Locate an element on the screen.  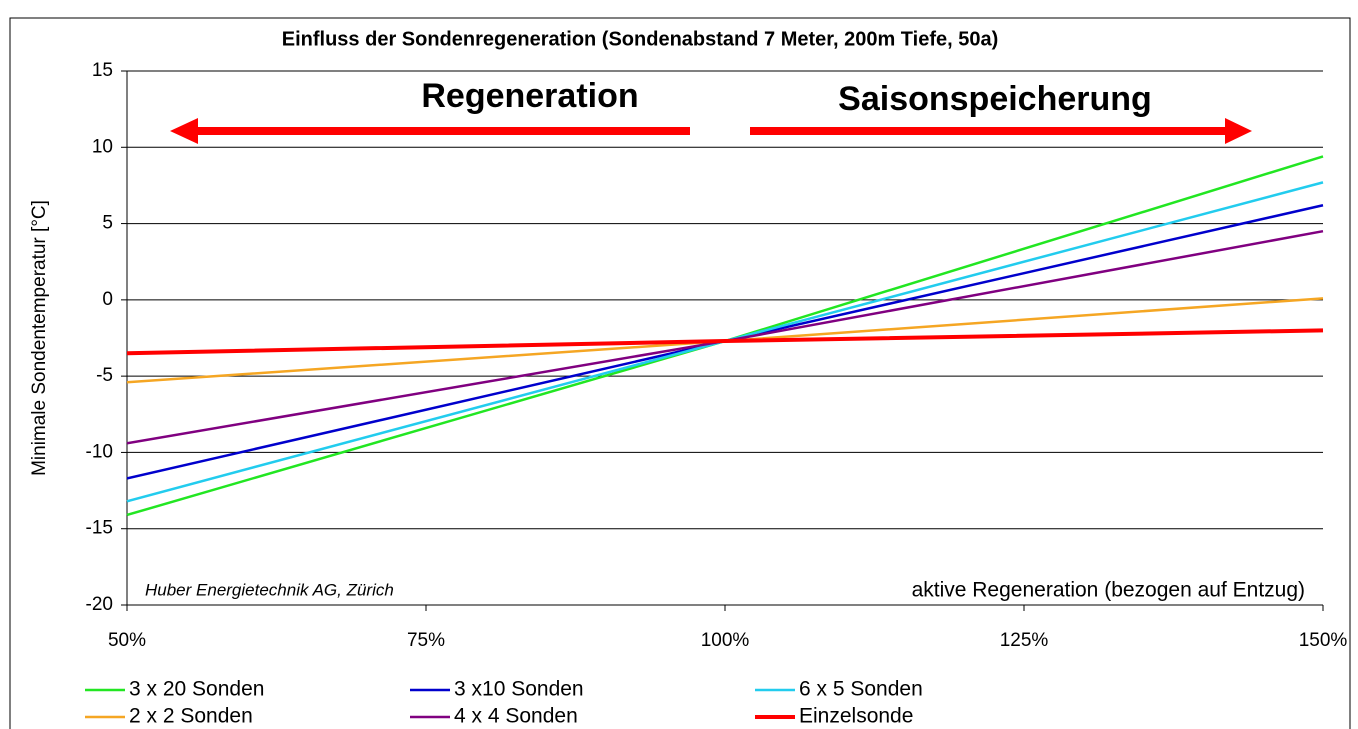
annotation: Regeneration is located at coordinates (529, 96).